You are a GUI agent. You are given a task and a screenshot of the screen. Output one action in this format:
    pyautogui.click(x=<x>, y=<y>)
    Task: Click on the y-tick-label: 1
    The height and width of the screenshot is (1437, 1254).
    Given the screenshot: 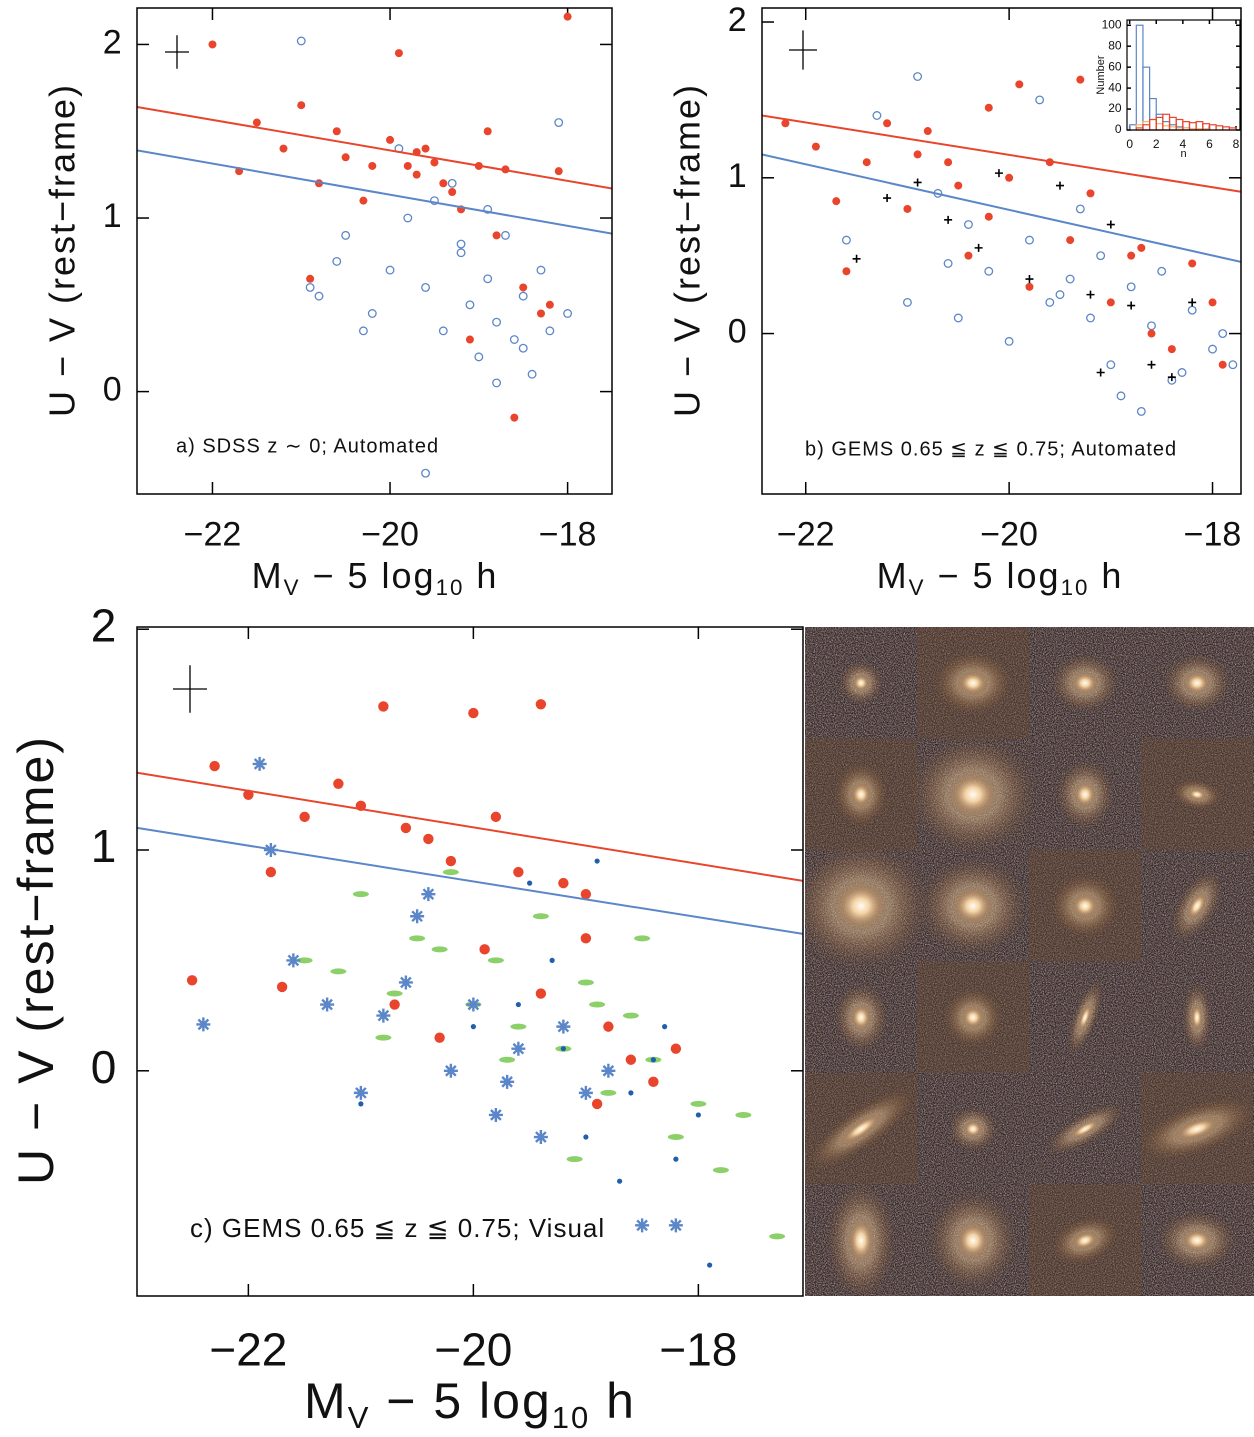 What is the action you would take?
    pyautogui.click(x=104, y=846)
    